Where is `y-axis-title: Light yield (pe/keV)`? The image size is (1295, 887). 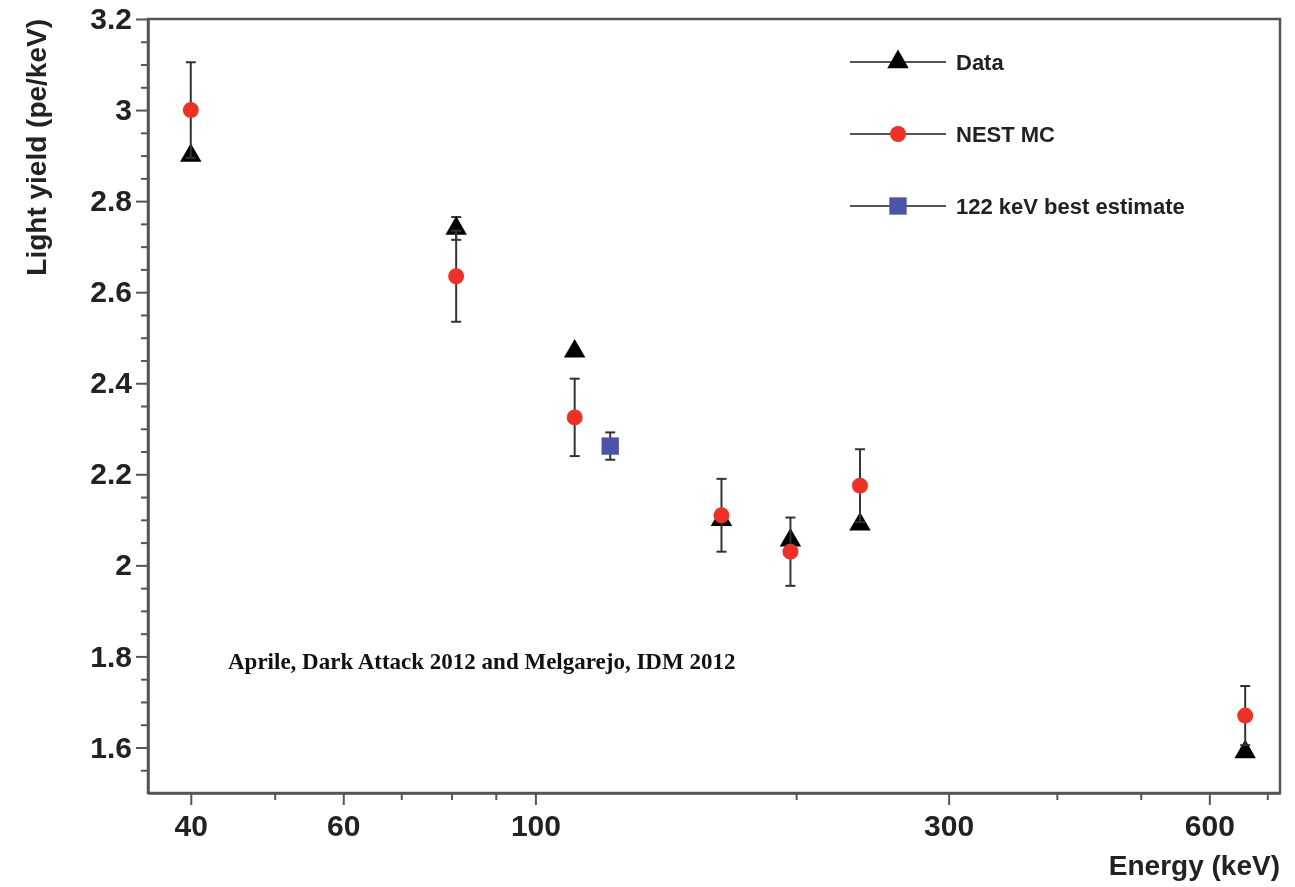 y-axis-title: Light yield (pe/keV) is located at coordinates (36, 147).